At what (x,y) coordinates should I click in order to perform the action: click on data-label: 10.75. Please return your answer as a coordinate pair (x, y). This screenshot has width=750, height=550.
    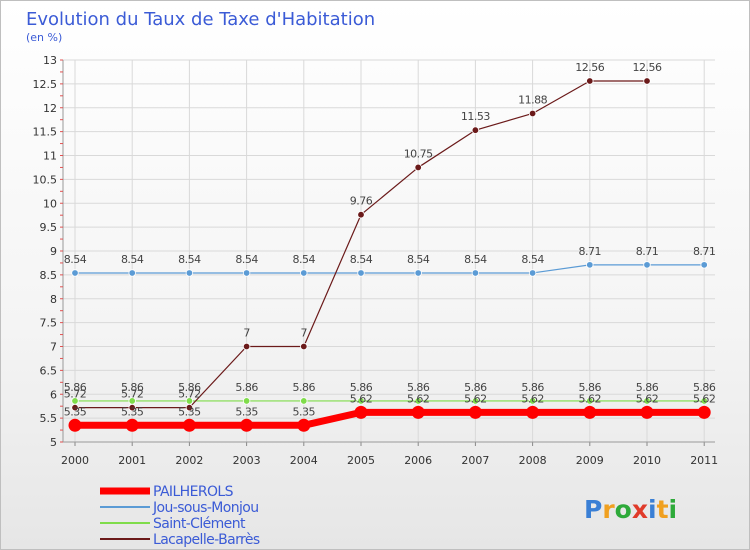
    Looking at the image, I should click on (418, 153).